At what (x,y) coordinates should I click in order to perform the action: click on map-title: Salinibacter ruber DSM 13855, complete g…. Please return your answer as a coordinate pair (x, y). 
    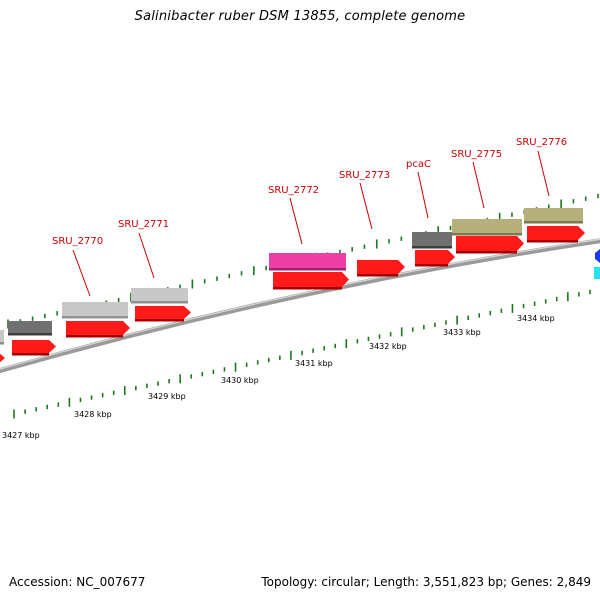
    Looking at the image, I should click on (300, 16).